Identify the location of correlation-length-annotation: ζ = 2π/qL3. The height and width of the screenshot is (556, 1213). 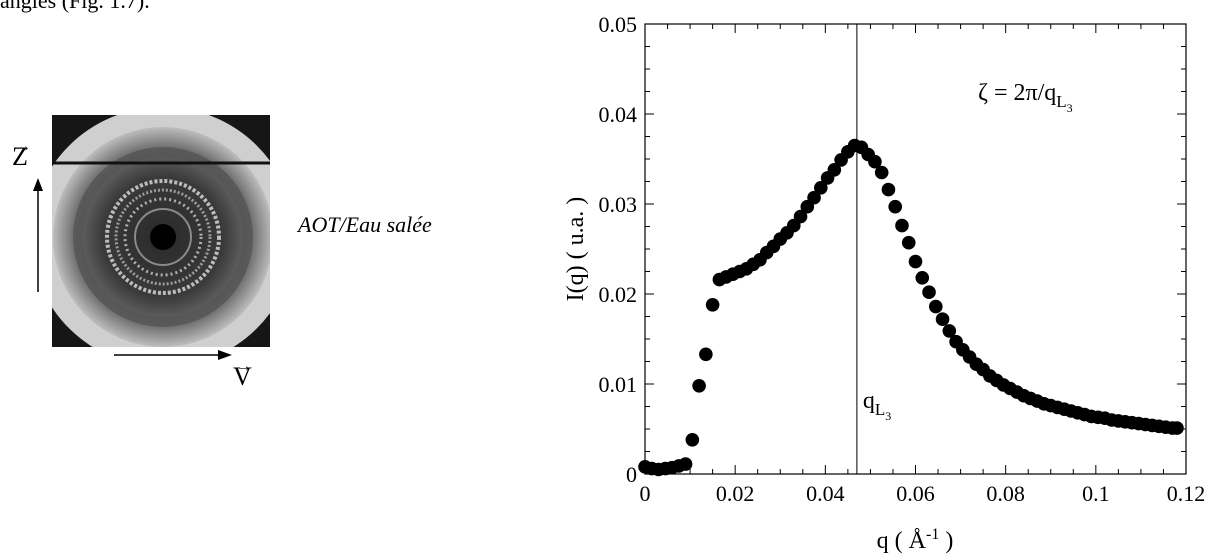
(1025, 97).